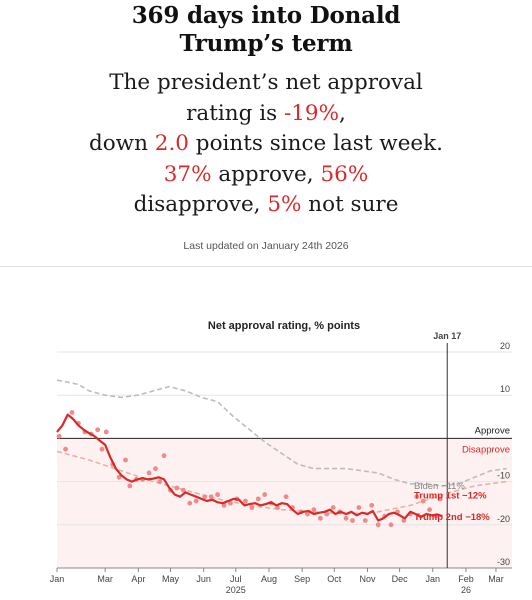 This screenshot has height=600, width=532. What do you see at coordinates (342, 113) in the screenshot?
I see `summary-comma: ,` at bounding box center [342, 113].